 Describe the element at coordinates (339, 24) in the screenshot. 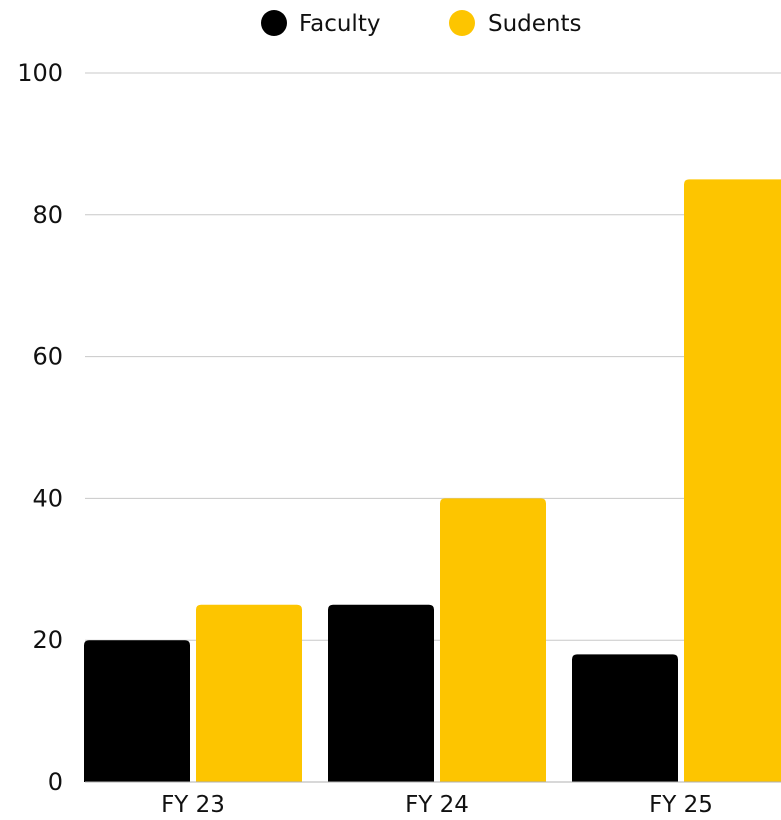

I see `legend-label: Faculty` at that location.